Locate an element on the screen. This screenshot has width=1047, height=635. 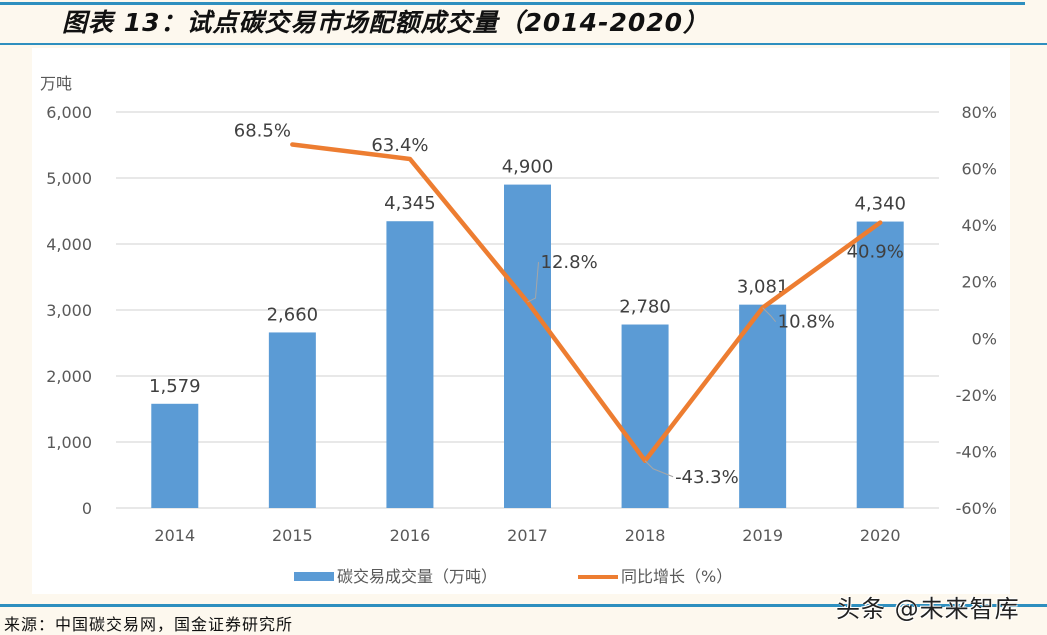
right-tick-label: 40% is located at coordinates (979, 225).